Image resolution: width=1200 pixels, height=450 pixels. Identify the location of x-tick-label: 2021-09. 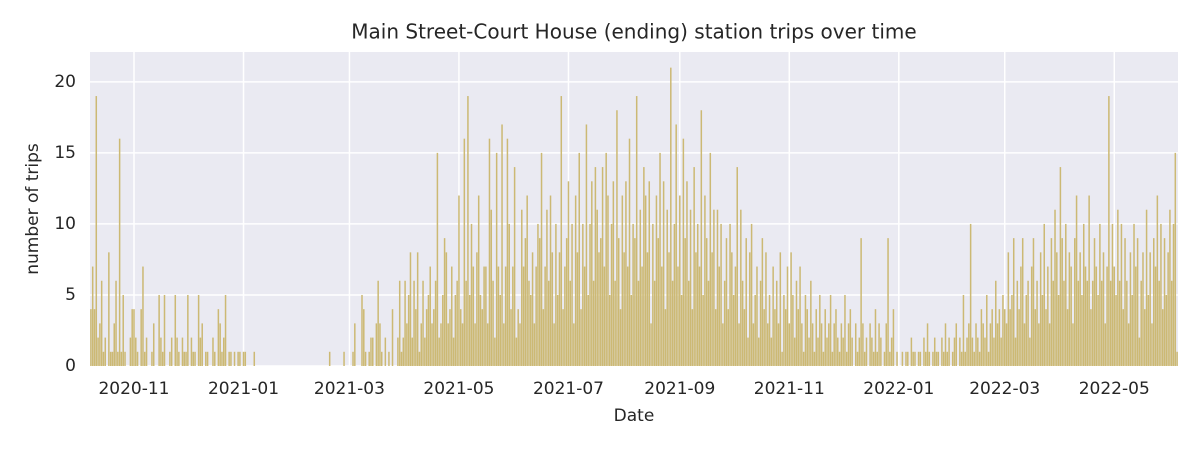
(679, 389).